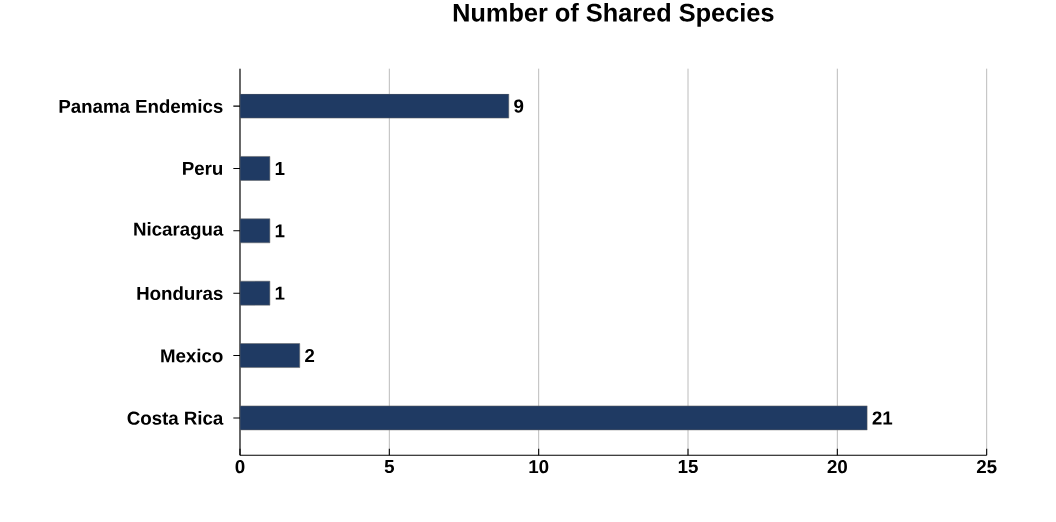 This screenshot has width=1056, height=522. I want to click on y-tick-label: Panama Endemics, so click(141, 106).